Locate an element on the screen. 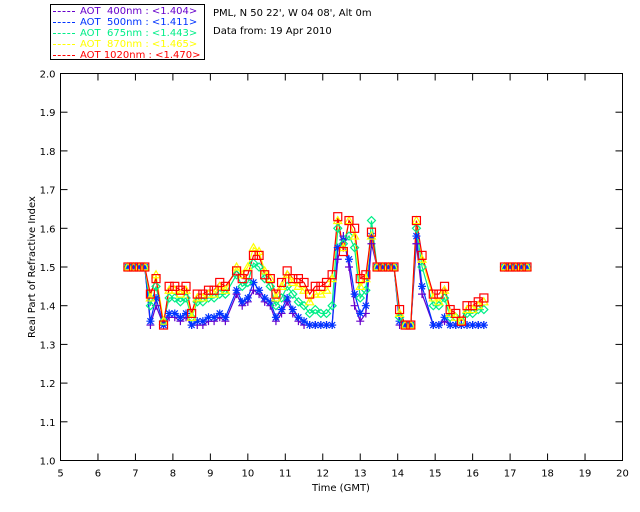 This screenshot has height=512, width=640. legend-label: AOT 675nm : <1.443> is located at coordinates (139, 33).